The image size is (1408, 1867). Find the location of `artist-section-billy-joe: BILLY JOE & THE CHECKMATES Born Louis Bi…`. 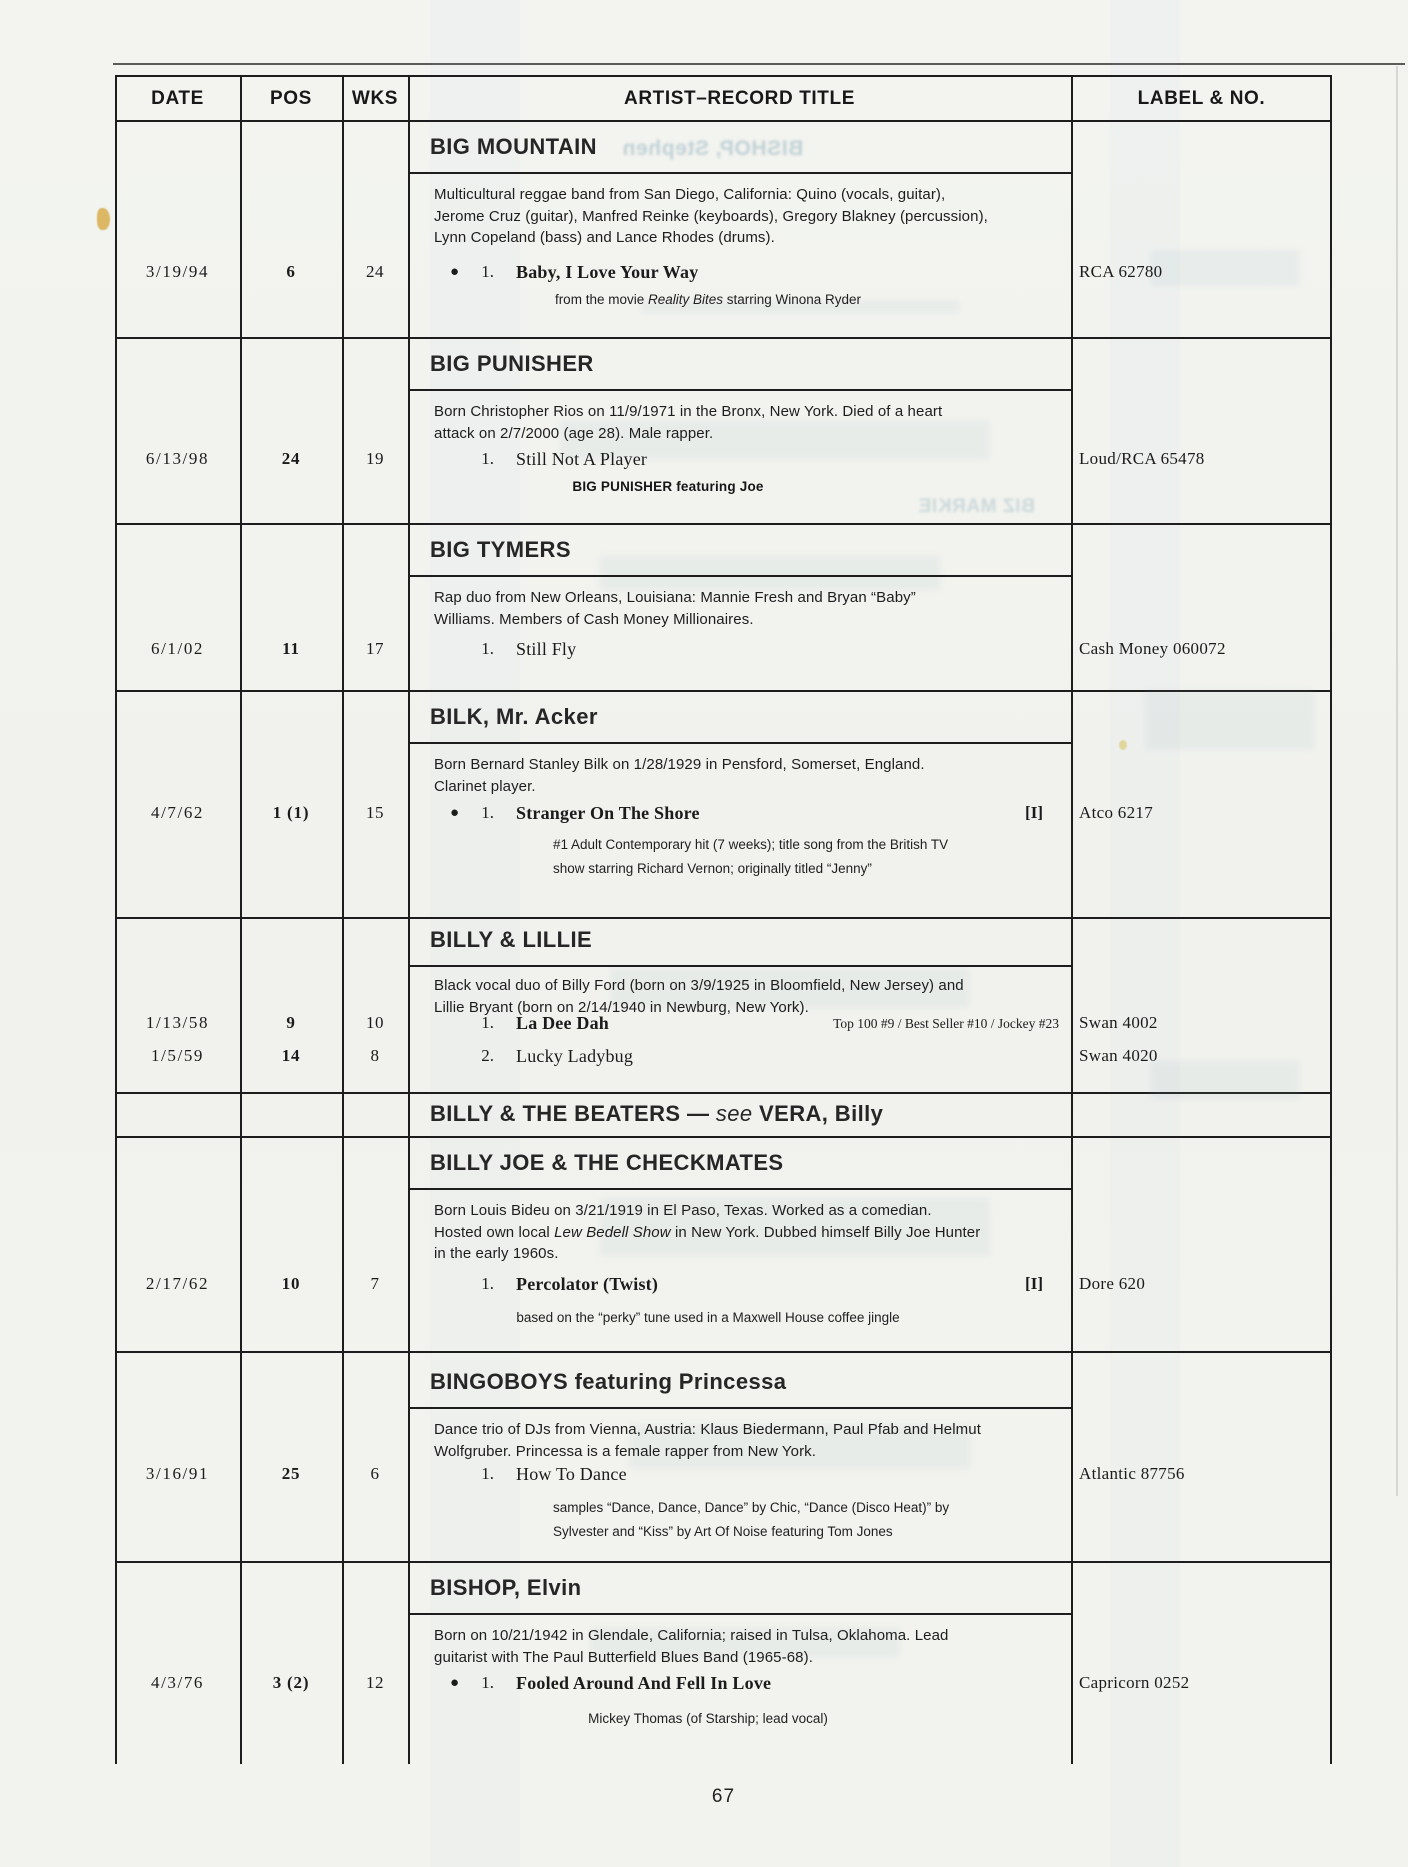

artist-section-billy-joe: BILLY JOE & THE CHECKMATES Born Louis Bi… is located at coordinates (723, 1245).